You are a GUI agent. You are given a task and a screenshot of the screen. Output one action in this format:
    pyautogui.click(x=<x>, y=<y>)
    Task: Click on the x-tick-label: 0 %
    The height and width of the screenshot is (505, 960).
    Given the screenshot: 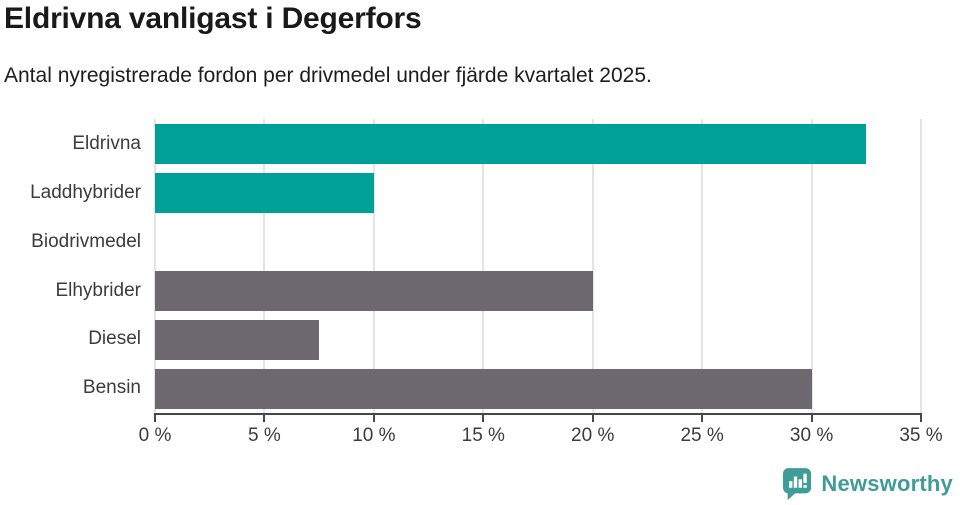 What is the action you would take?
    pyautogui.click(x=155, y=435)
    